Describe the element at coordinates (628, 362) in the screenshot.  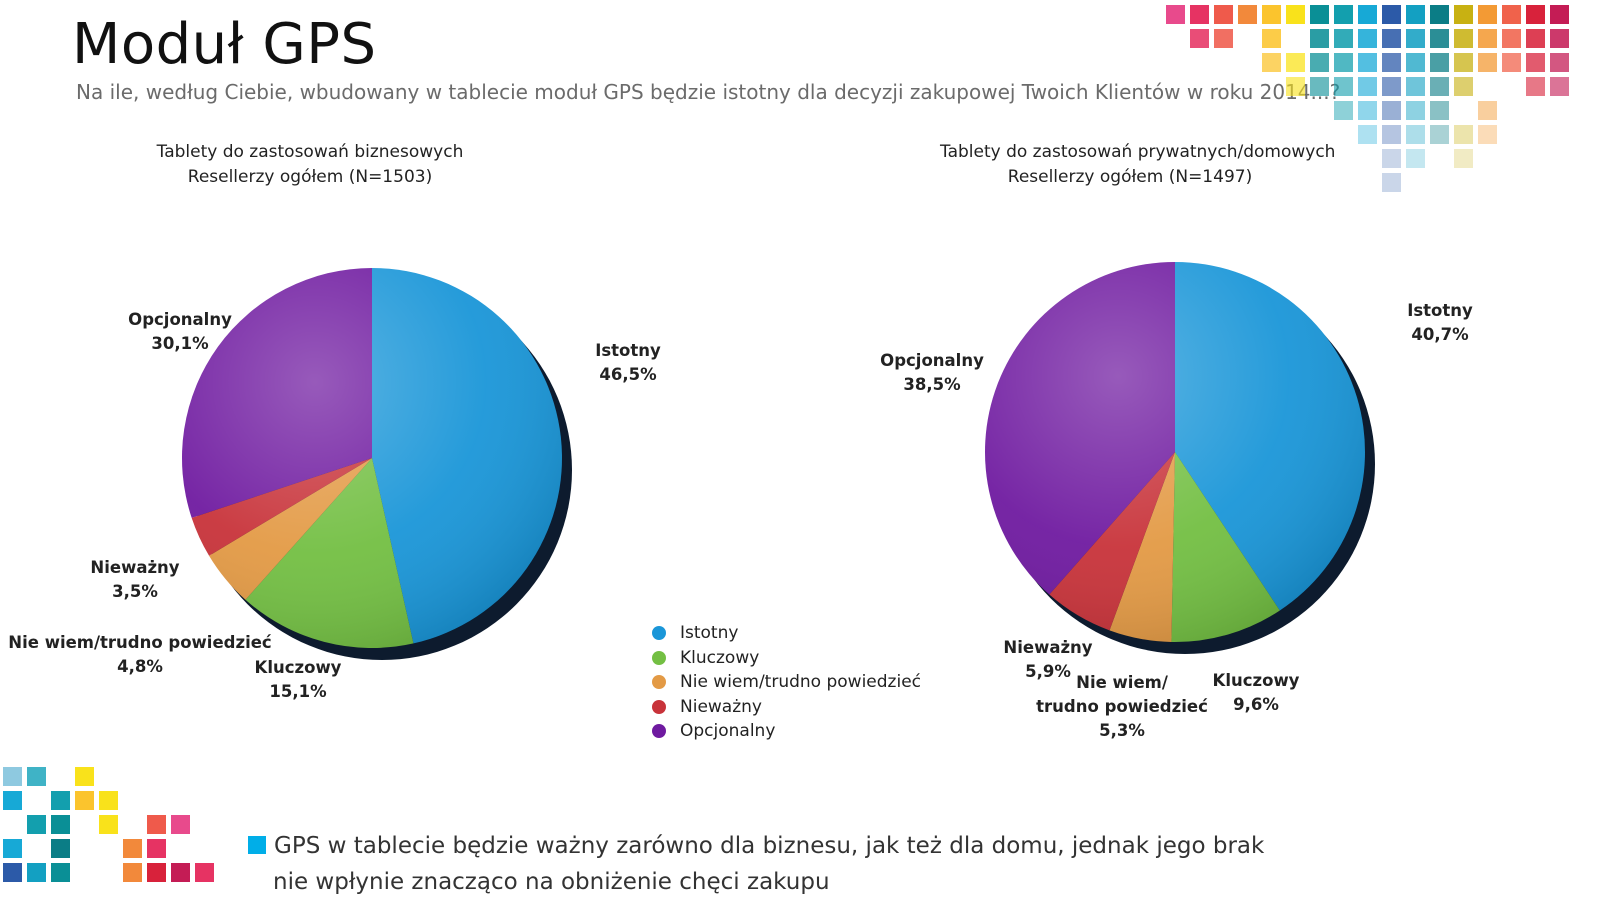
I see `slice-label-istotny: Istotny 46,5%` at that location.